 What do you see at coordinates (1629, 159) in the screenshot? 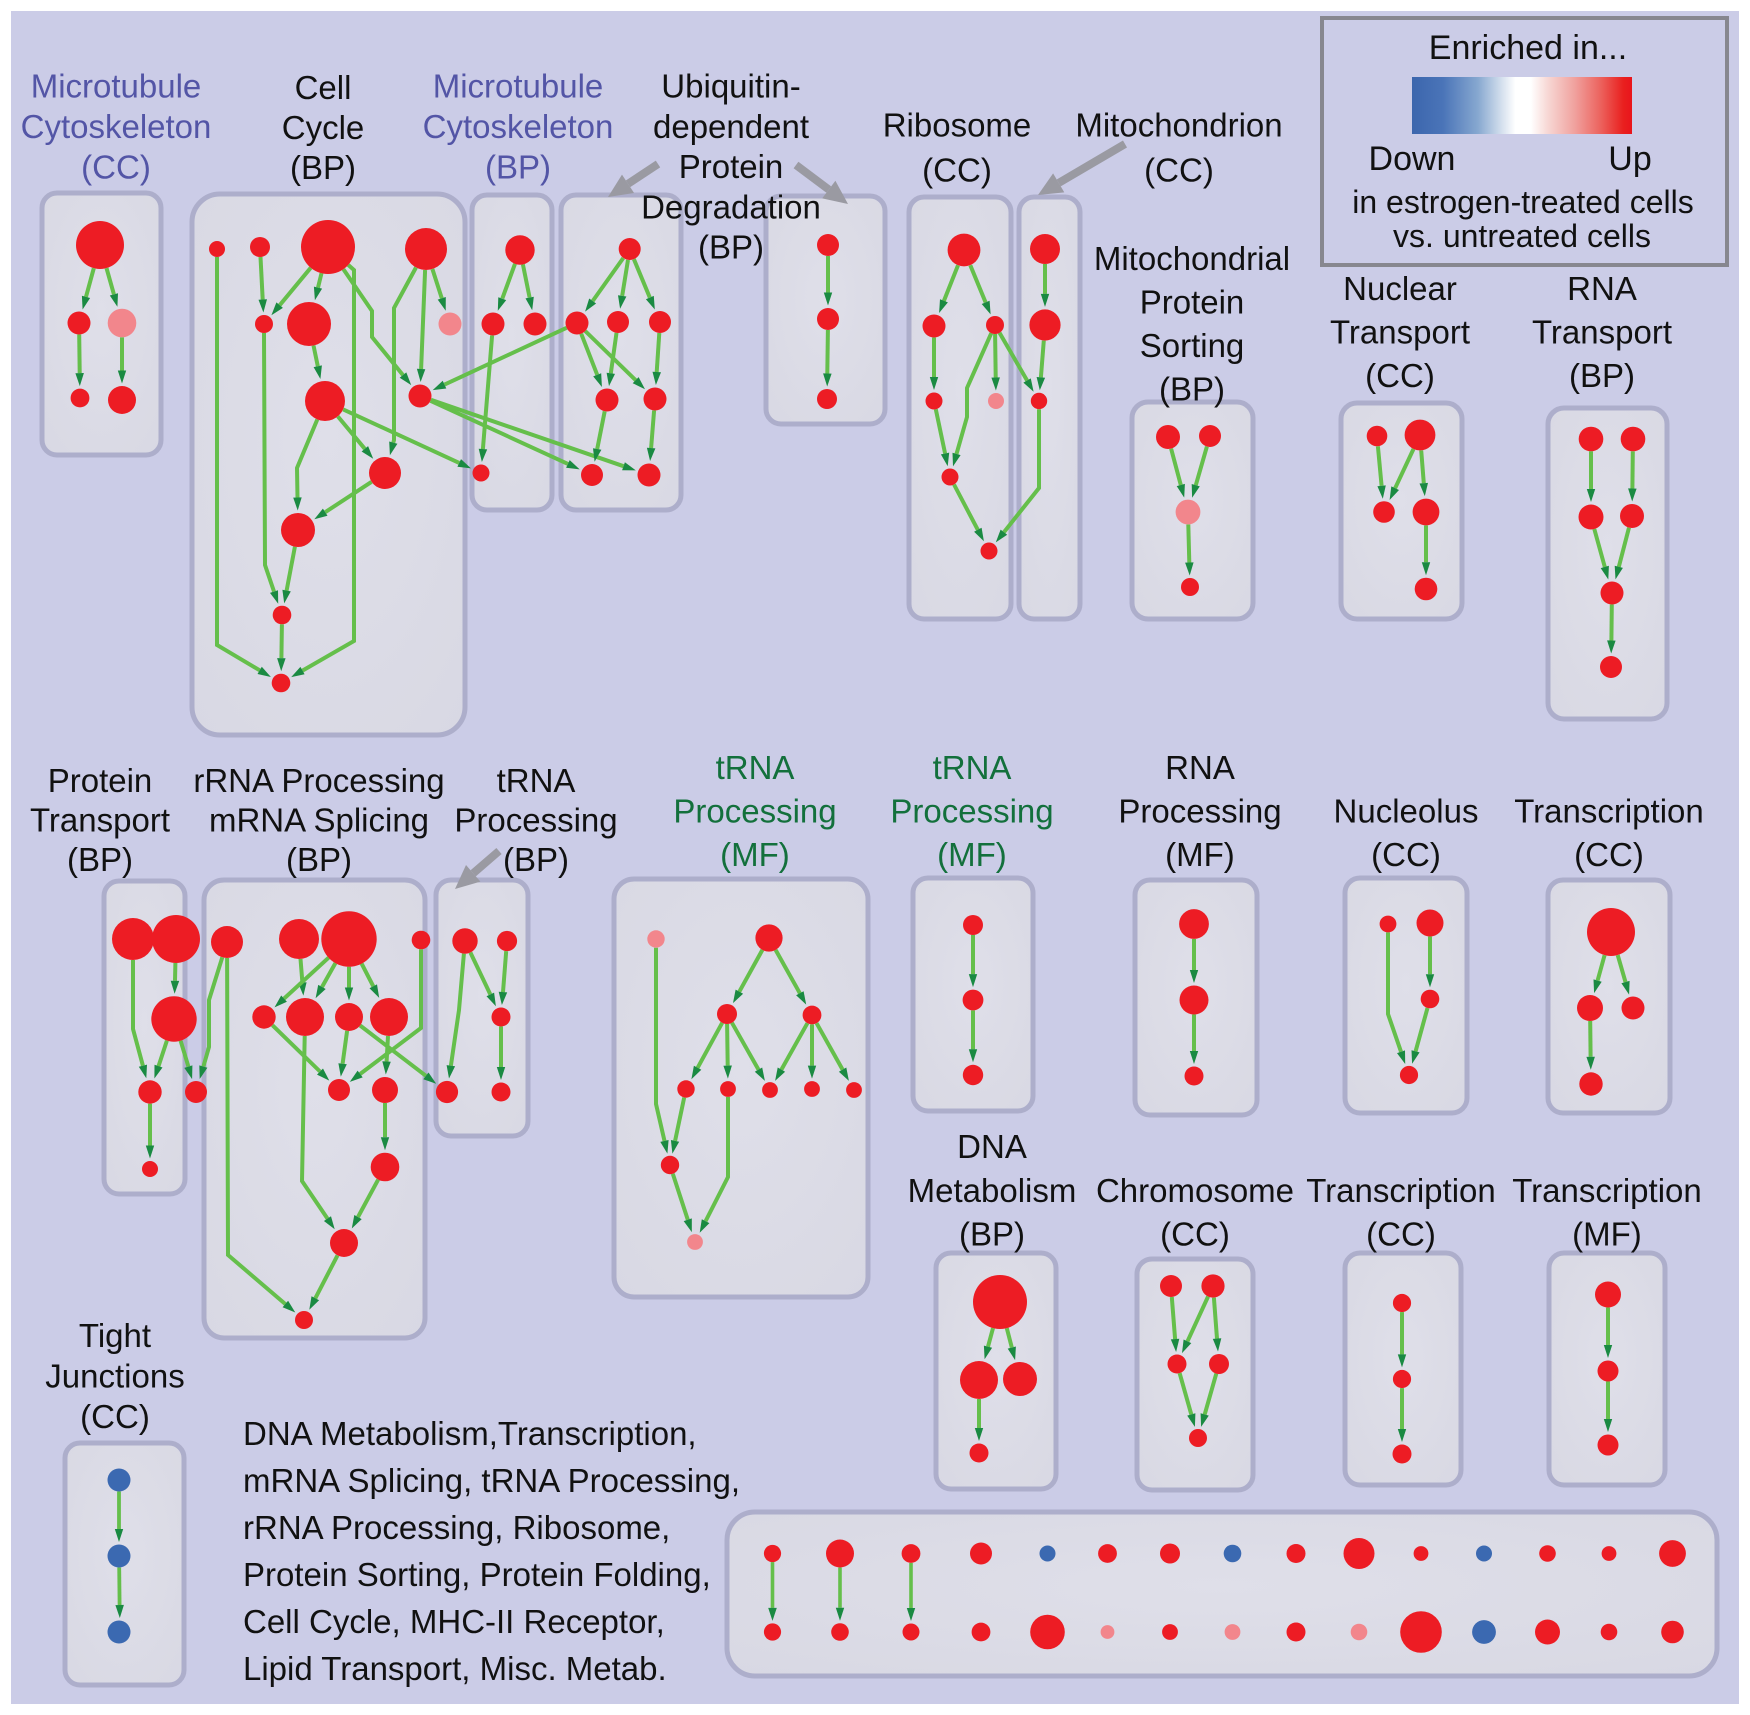
I see `svg-text: Up` at bounding box center [1629, 159].